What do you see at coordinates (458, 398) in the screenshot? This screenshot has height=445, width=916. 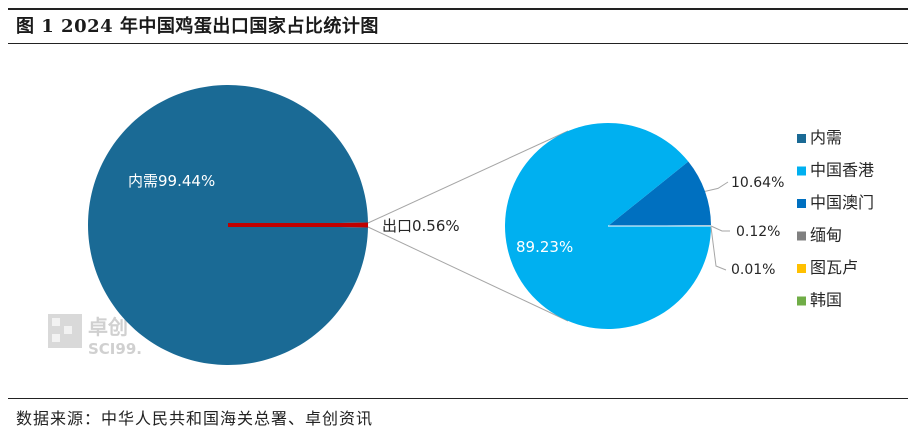 I see `bottom-rule` at bounding box center [458, 398].